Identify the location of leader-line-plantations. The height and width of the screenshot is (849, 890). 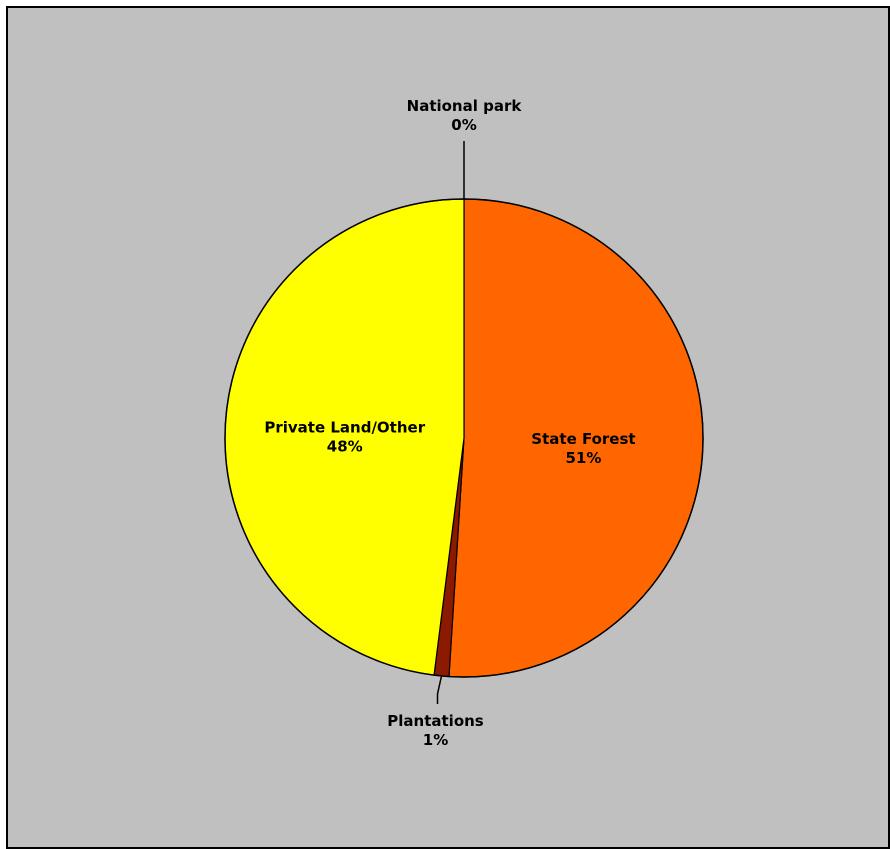
(439, 689).